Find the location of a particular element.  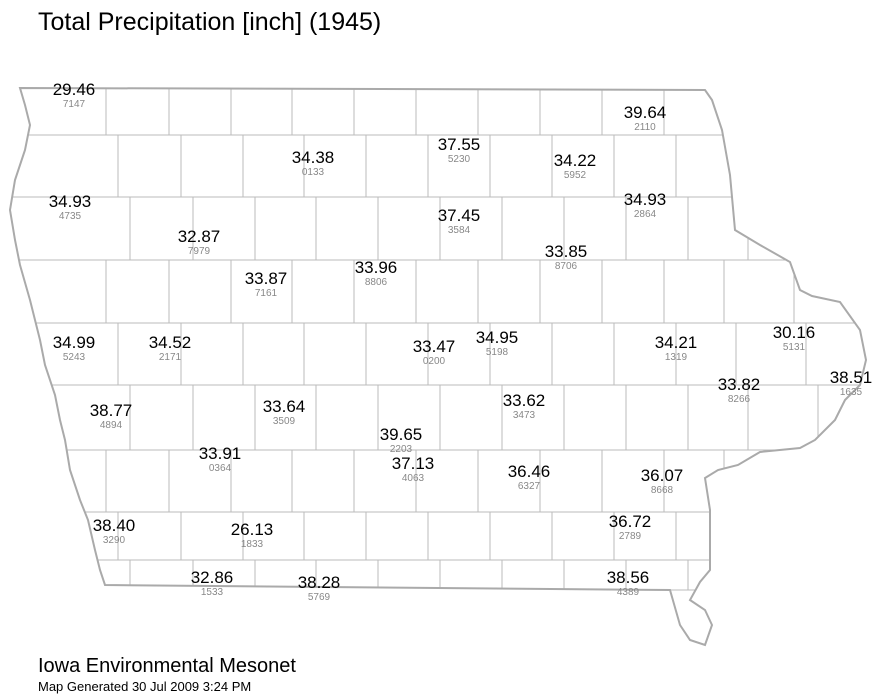

station-id: 4894 is located at coordinates (111, 425).